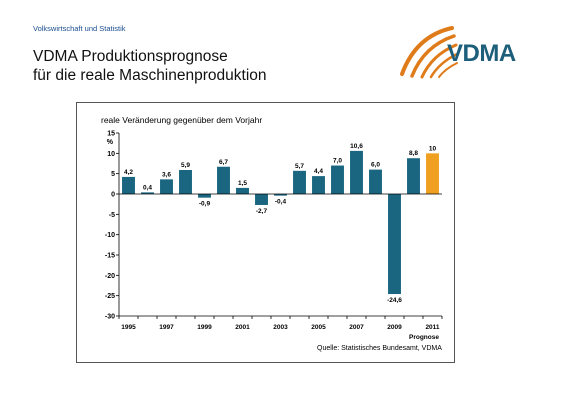  What do you see at coordinates (424, 337) in the screenshot?
I see `forecast-label: Prognose` at bounding box center [424, 337].